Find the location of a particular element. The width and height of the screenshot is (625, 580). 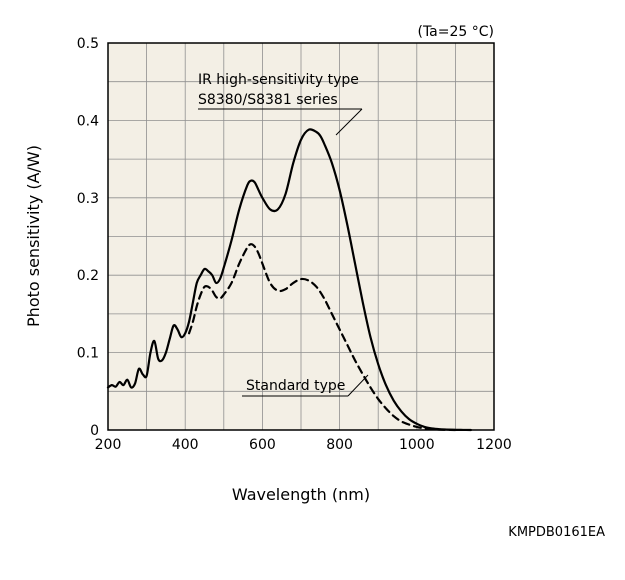

y-tick-label: 0.4 is located at coordinates (88, 121).